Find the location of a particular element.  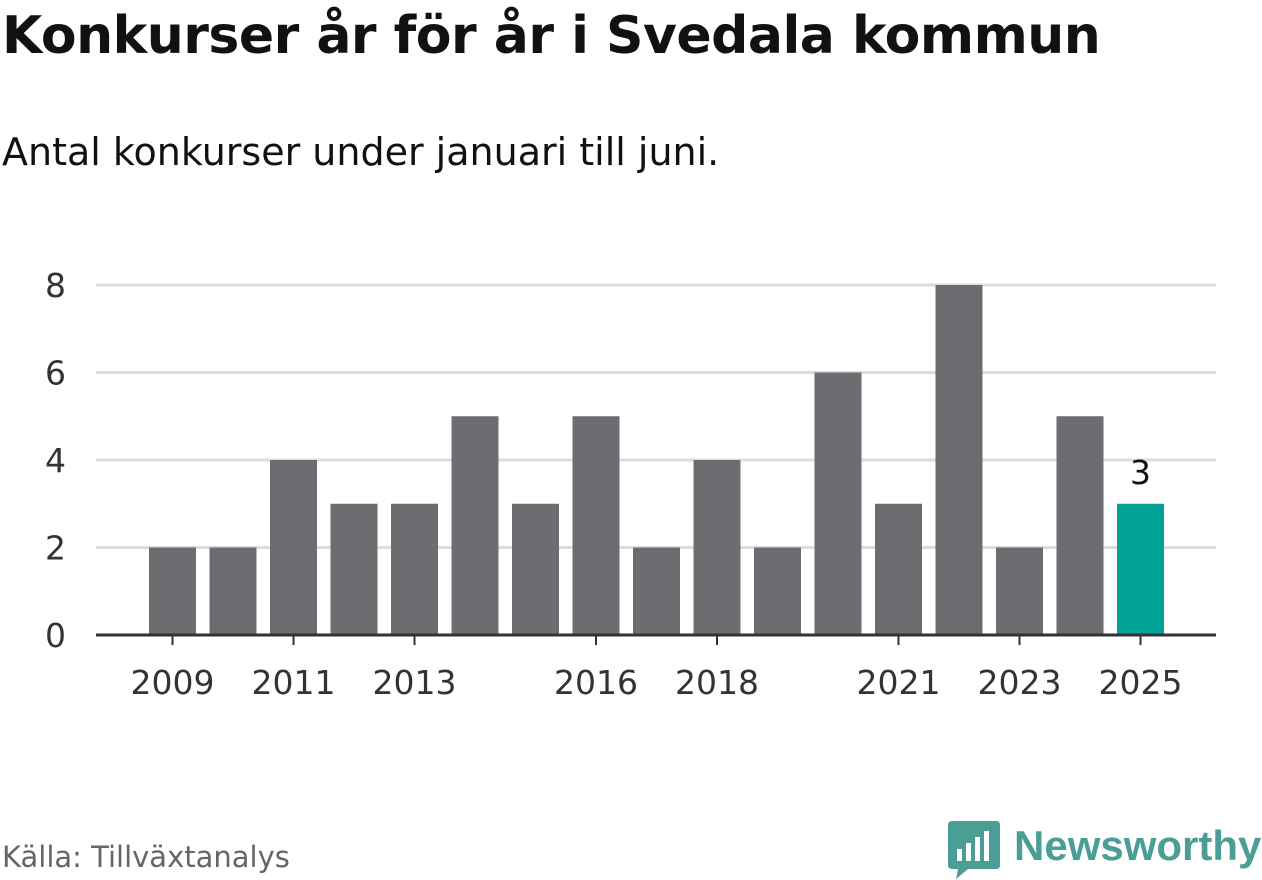

x-tick-label: 2021 is located at coordinates (899, 682).